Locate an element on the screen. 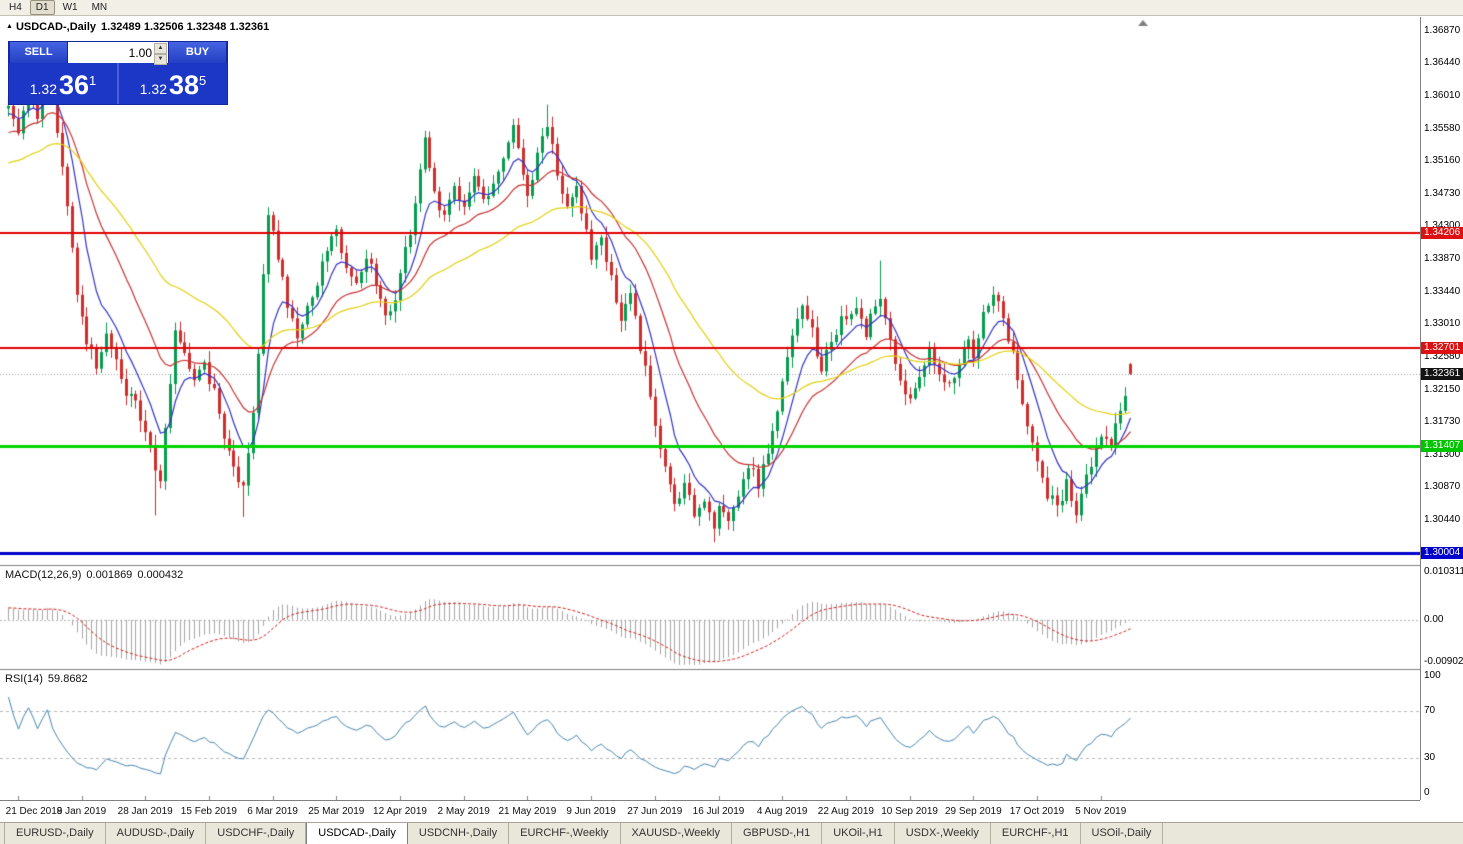 The width and height of the screenshot is (1463, 844). tab-eurchf-h1: EURCHF-,H1 is located at coordinates (1036, 833).